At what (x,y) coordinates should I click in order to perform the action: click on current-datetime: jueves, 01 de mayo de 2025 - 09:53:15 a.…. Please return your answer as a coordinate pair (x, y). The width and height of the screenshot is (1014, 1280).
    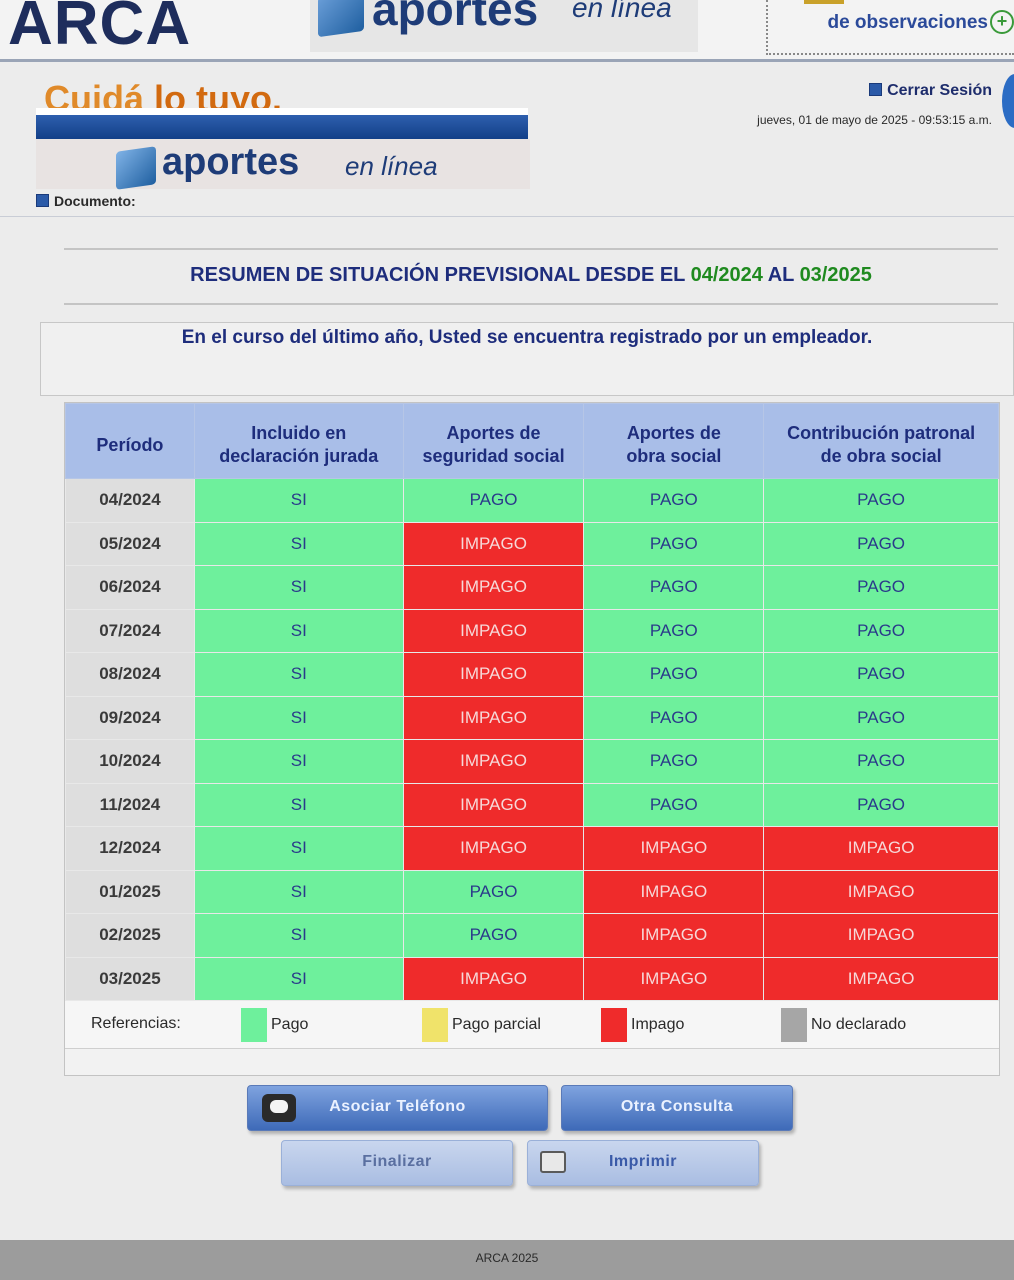
    Looking at the image, I should click on (874, 120).